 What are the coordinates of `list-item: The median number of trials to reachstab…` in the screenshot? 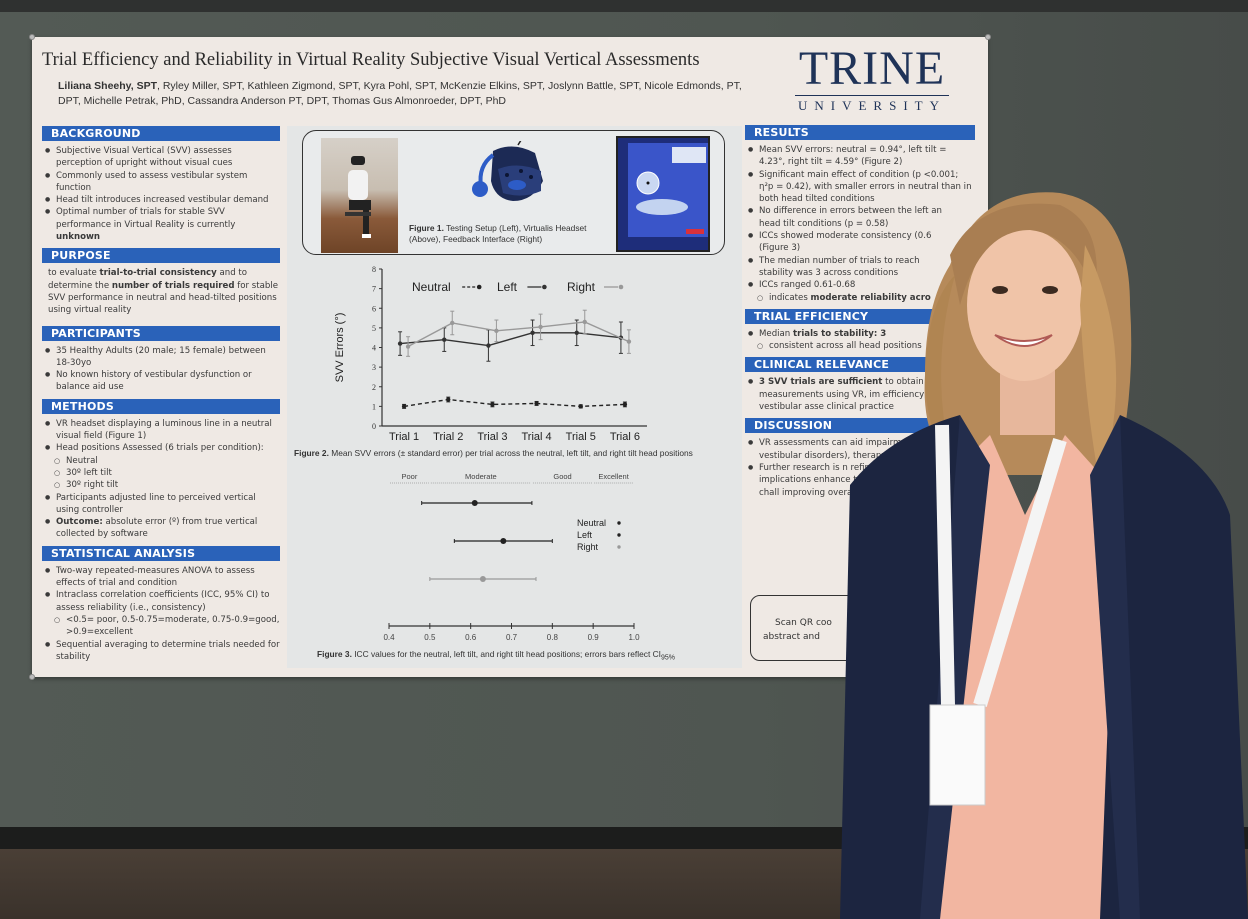 It's located at (860, 267).